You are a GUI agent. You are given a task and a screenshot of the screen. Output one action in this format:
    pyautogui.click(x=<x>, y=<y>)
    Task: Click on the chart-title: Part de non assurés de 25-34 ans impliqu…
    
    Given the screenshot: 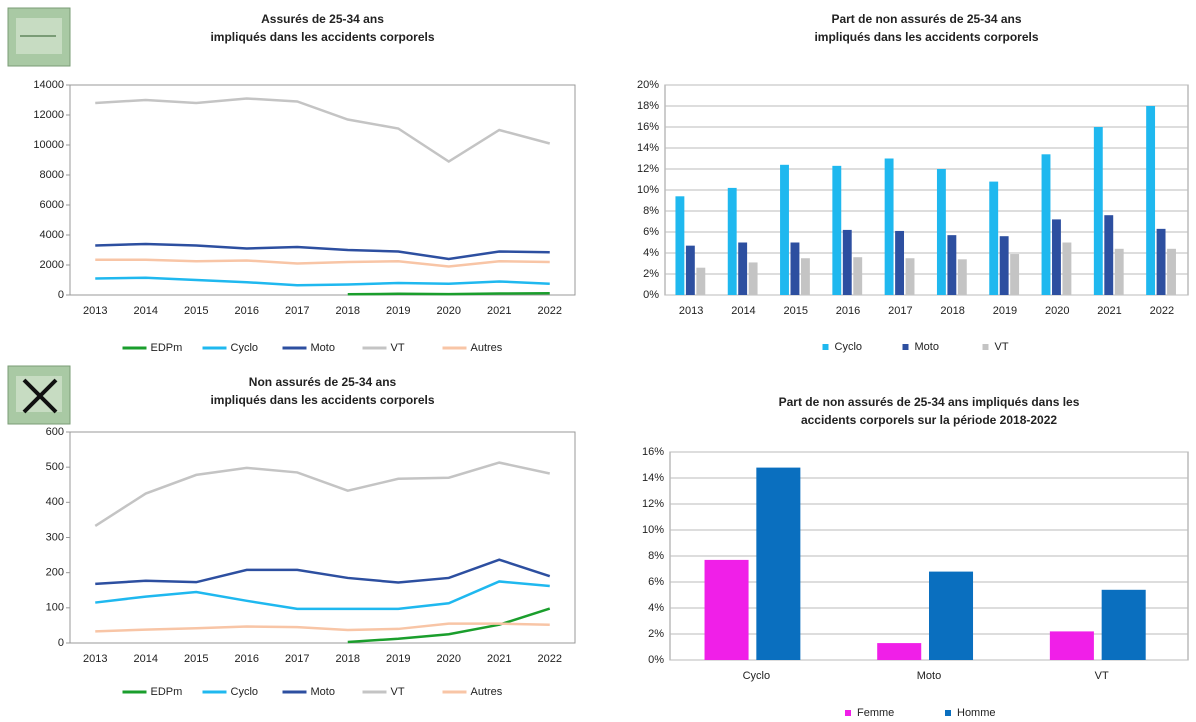 What is the action you would take?
    pyautogui.click(x=929, y=402)
    